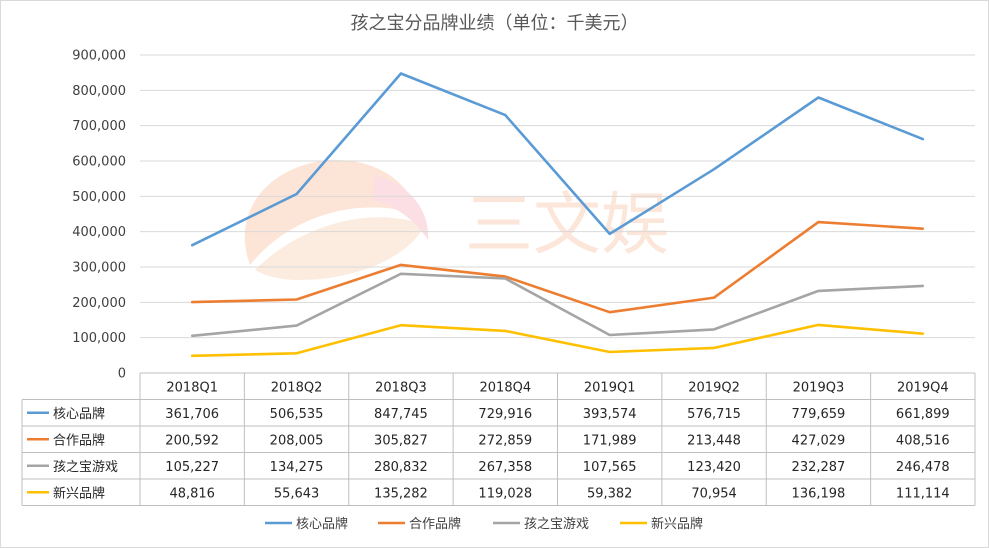 The height and width of the screenshot is (548, 989). Describe the element at coordinates (99, 232) in the screenshot. I see `y-tick-label: 400,000` at that location.